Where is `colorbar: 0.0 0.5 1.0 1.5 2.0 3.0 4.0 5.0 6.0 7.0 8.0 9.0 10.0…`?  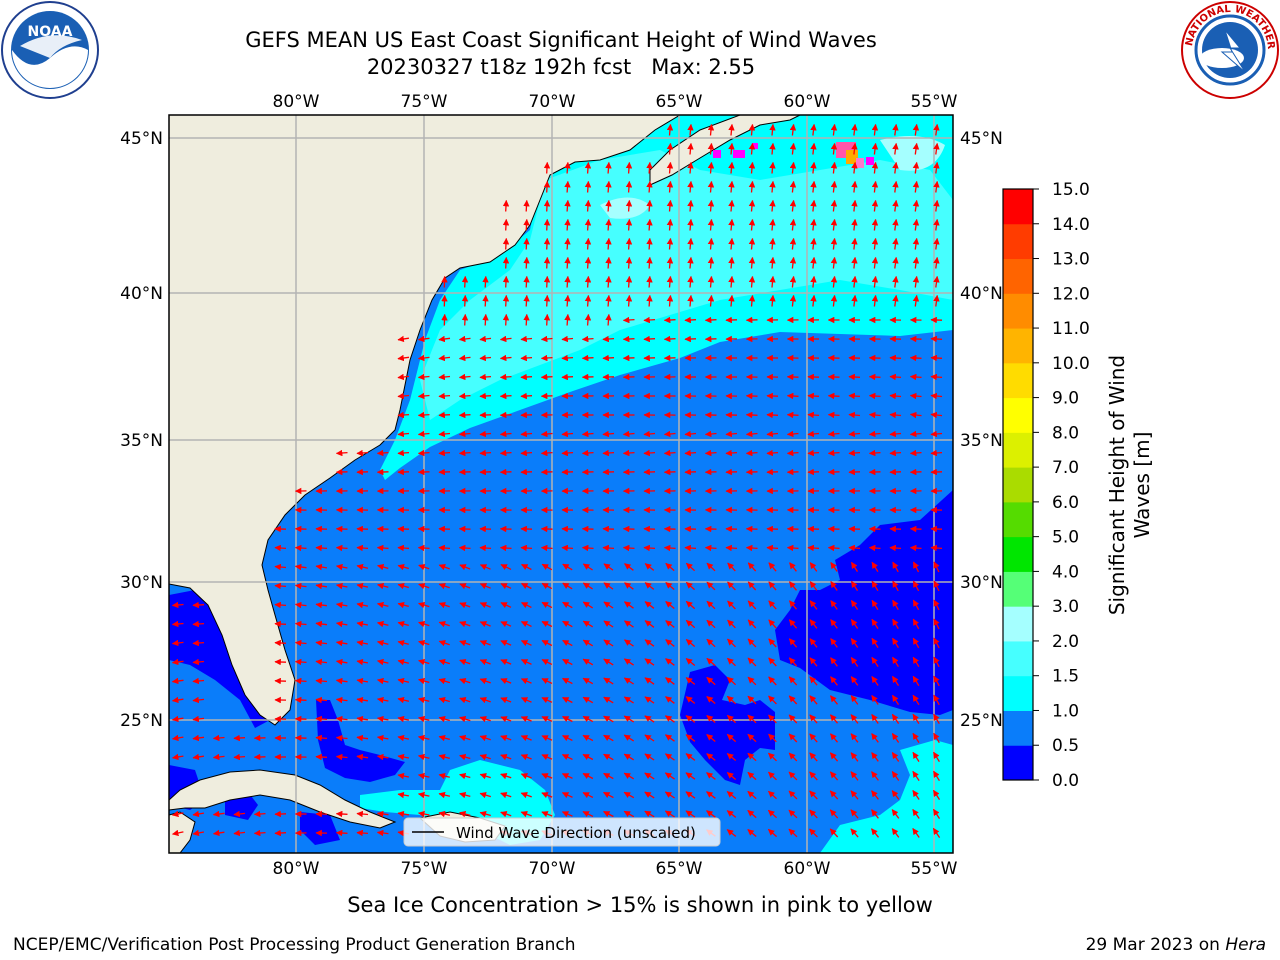
colorbar: 0.0 0.5 1.0 1.5 2.0 3.0 4.0 5.0 6.0 7.0 8.0 9.0 10.0… is located at coordinates (1078, 485).